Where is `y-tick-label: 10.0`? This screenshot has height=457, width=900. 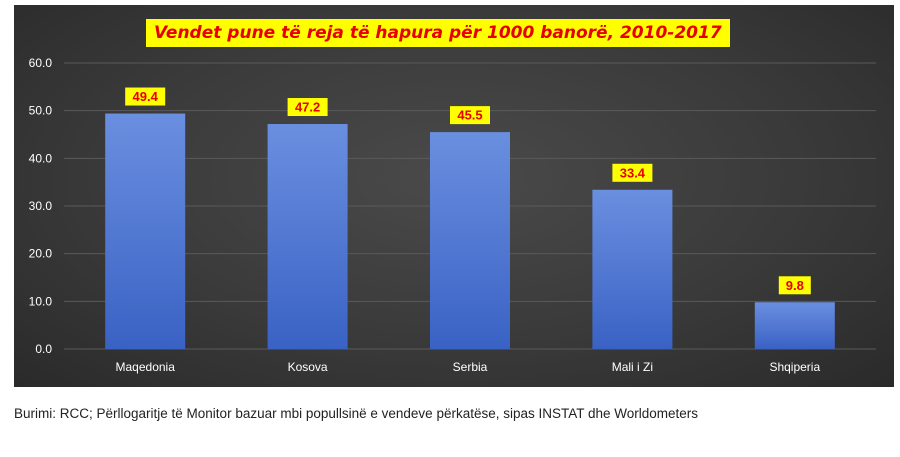 y-tick-label: 10.0 is located at coordinates (41, 301).